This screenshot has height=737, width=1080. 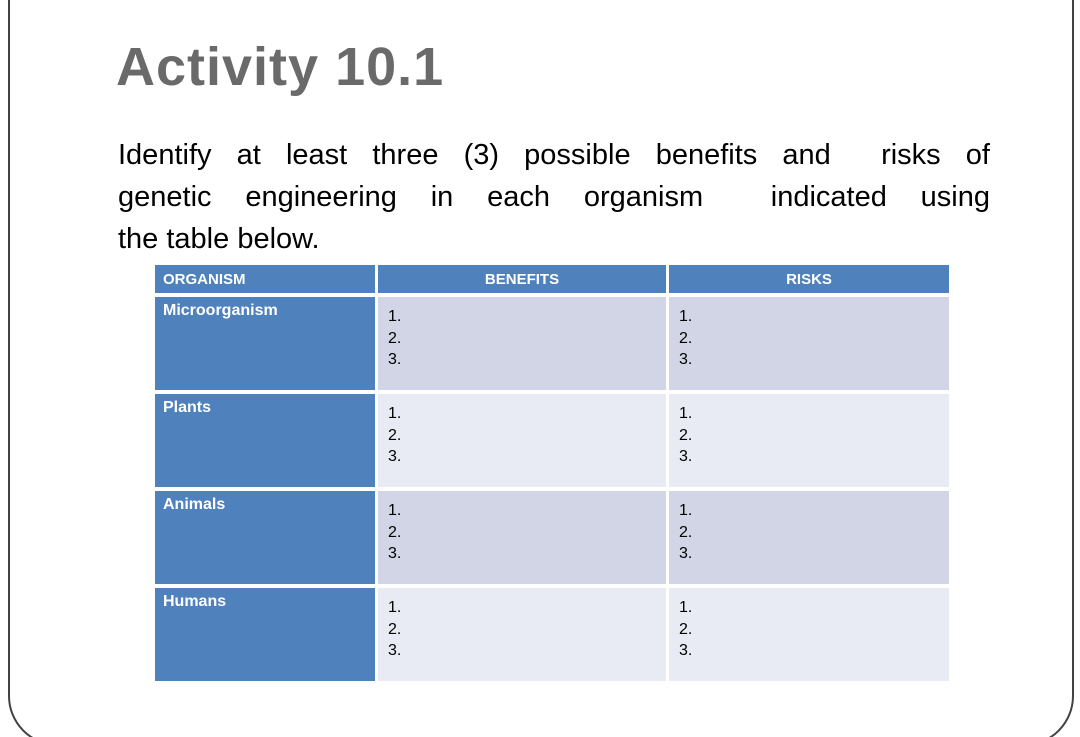 What do you see at coordinates (265, 279) in the screenshot?
I see `table-header-organism: ORGANISM` at bounding box center [265, 279].